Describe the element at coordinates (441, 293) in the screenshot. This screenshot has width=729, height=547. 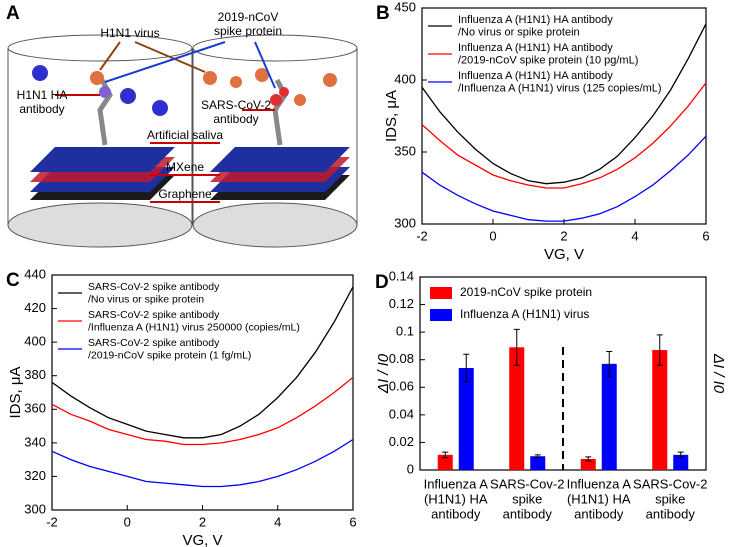
I see `legend-swatch` at that location.